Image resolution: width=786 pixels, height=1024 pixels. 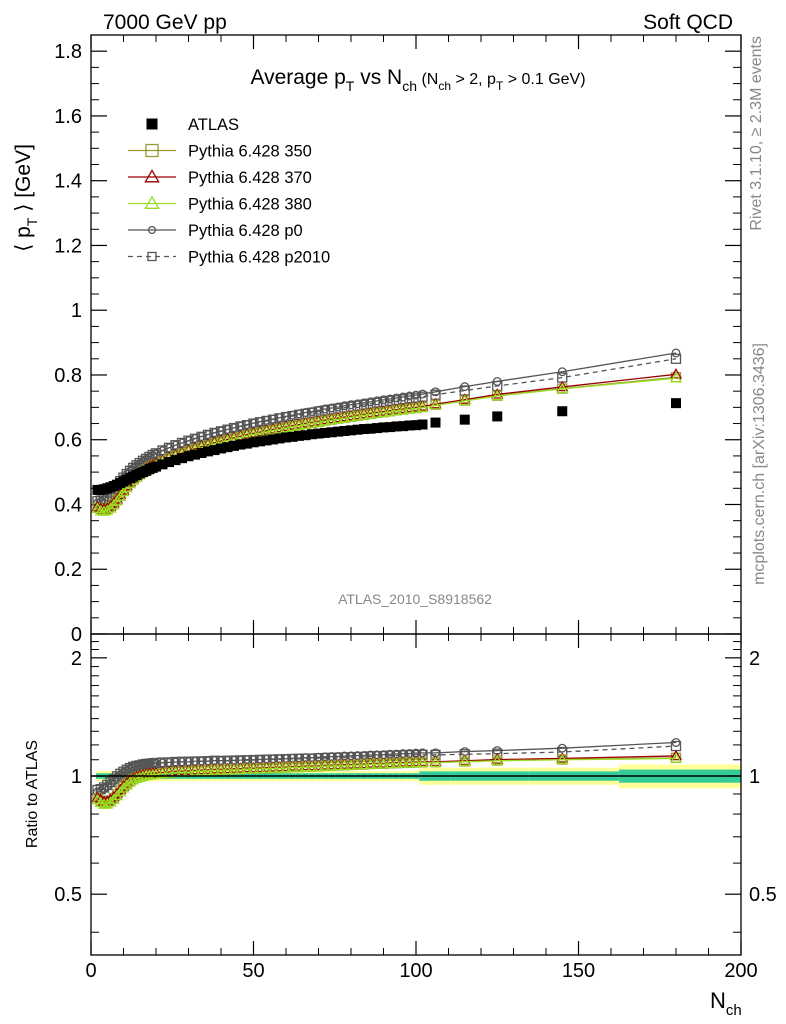 What do you see at coordinates (754, 777) in the screenshot?
I see `ratio-tick-label-right: 1` at bounding box center [754, 777].